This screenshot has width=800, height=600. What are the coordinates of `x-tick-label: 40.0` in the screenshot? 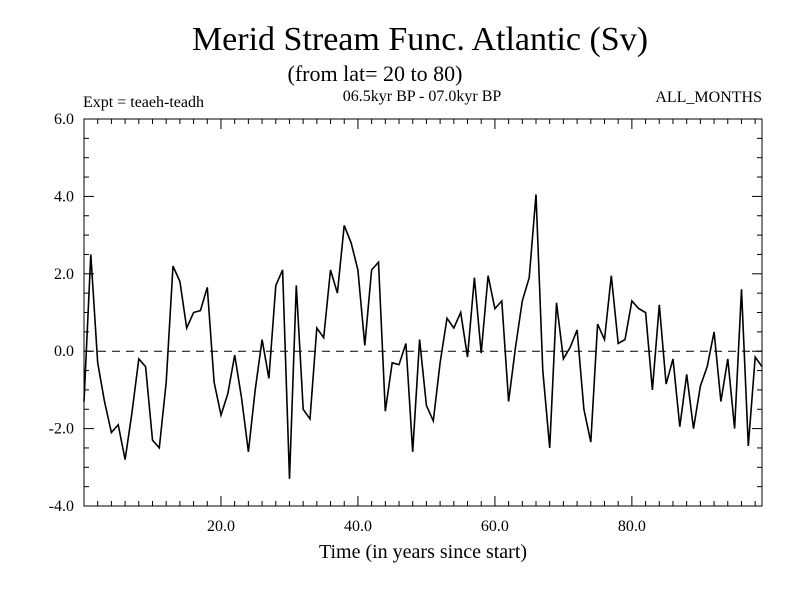 It's located at (358, 526).